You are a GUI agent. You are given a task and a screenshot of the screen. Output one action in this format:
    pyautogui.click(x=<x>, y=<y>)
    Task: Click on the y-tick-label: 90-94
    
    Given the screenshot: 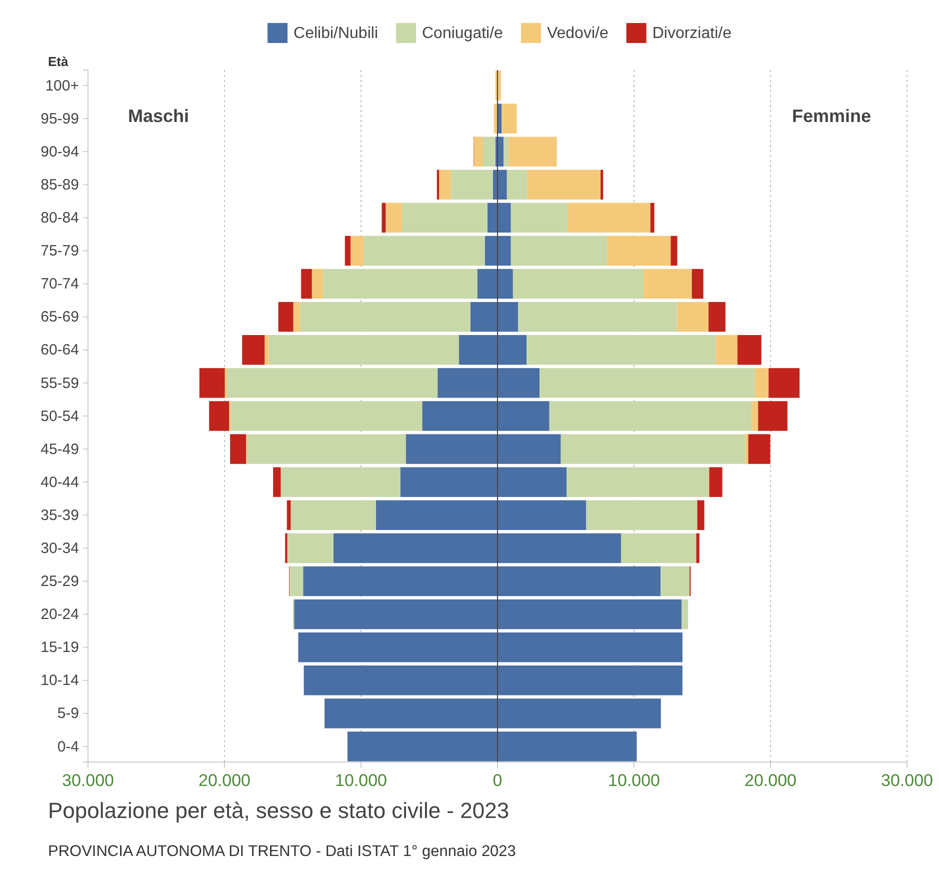 What is the action you would take?
    pyautogui.click(x=59, y=151)
    